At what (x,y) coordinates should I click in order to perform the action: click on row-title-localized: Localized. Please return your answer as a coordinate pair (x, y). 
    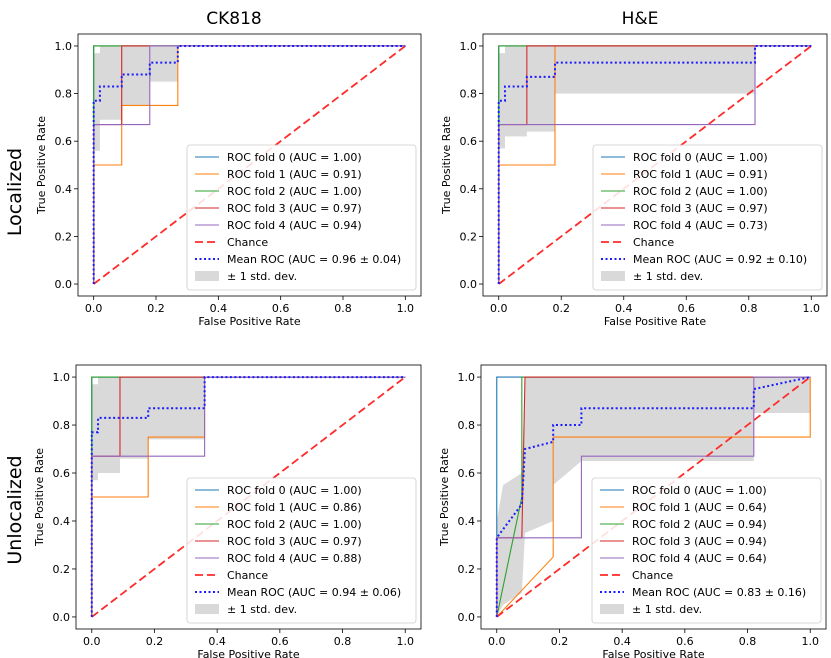
    Looking at the image, I should click on (15, 192).